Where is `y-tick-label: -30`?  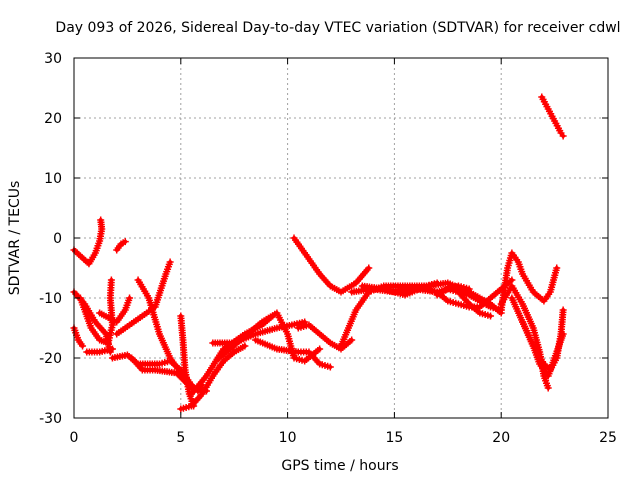 y-tick-label: -30 is located at coordinates (50, 419).